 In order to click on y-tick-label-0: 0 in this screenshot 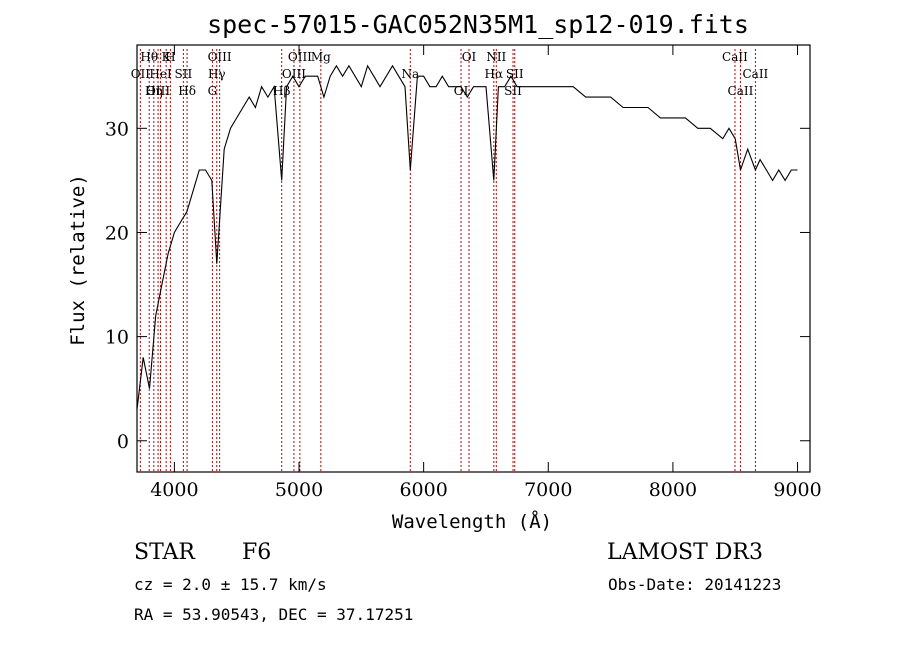, I will do `click(123, 442)`.